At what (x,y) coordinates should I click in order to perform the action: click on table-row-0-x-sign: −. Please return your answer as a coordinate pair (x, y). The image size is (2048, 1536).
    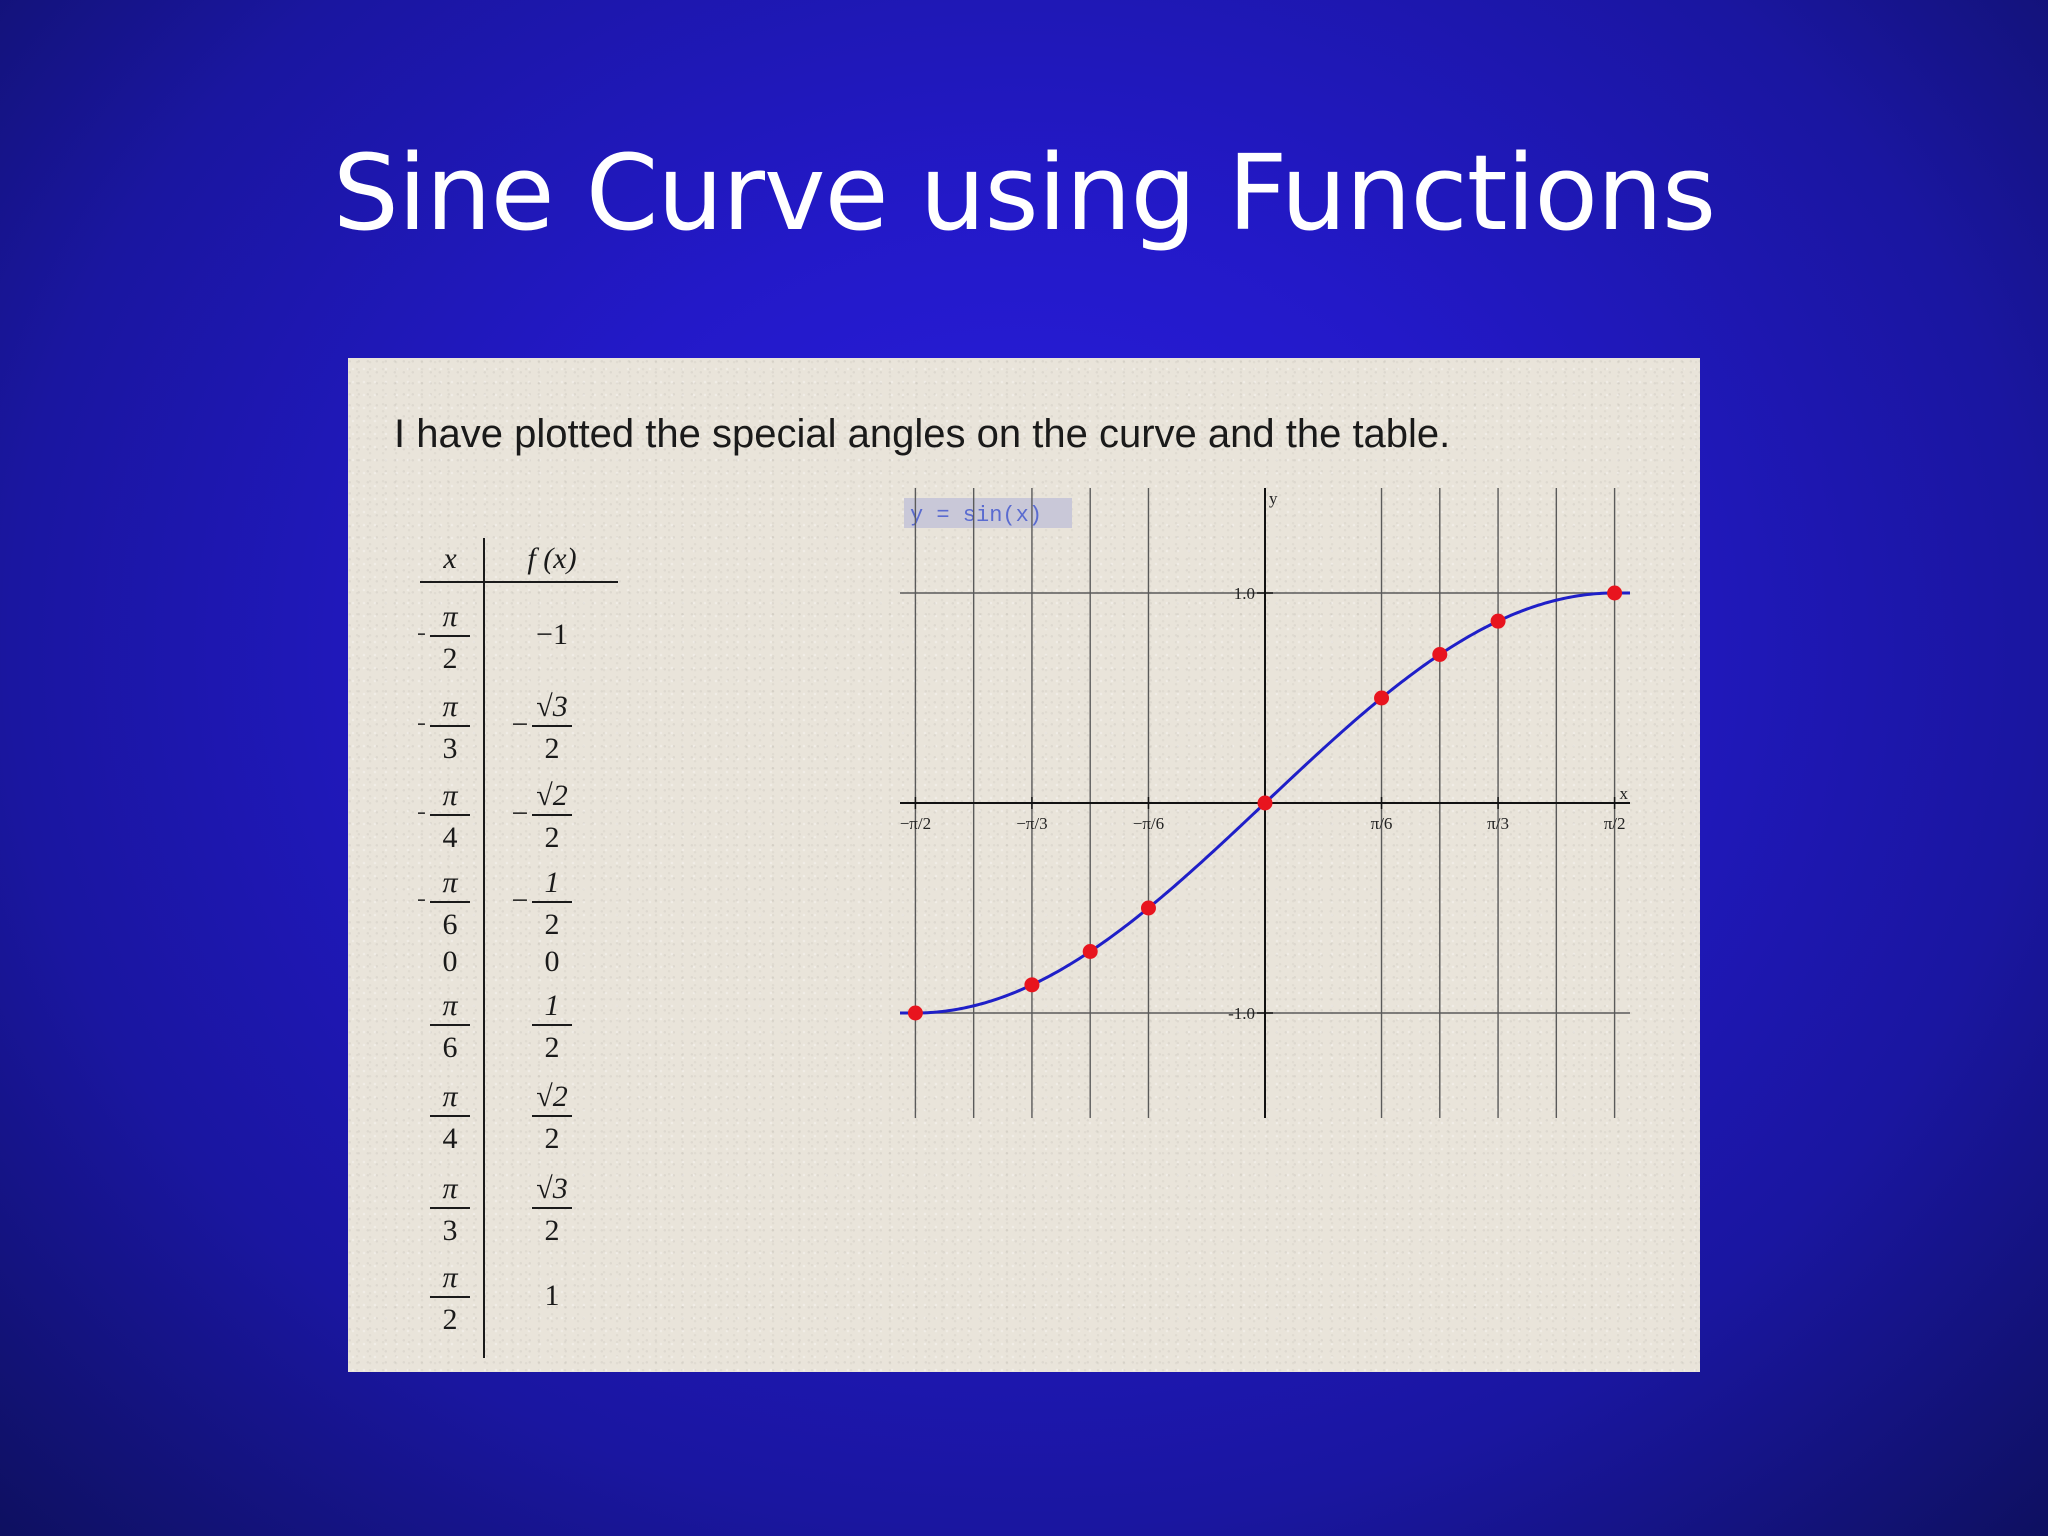
    Looking at the image, I should click on (422, 634).